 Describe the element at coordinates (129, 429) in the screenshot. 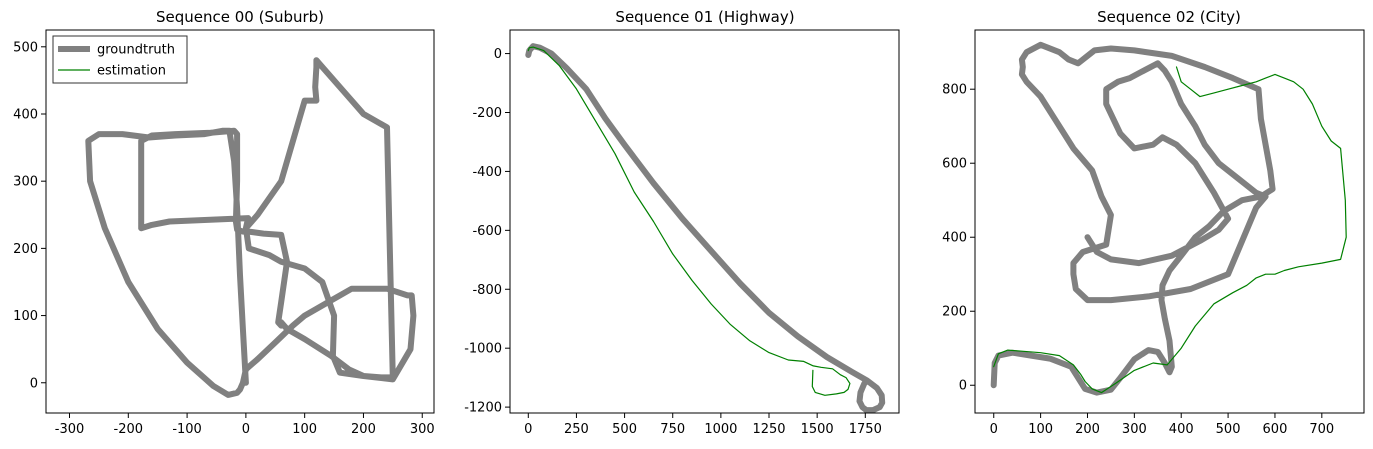

I see `x-tick-label: -200` at that location.